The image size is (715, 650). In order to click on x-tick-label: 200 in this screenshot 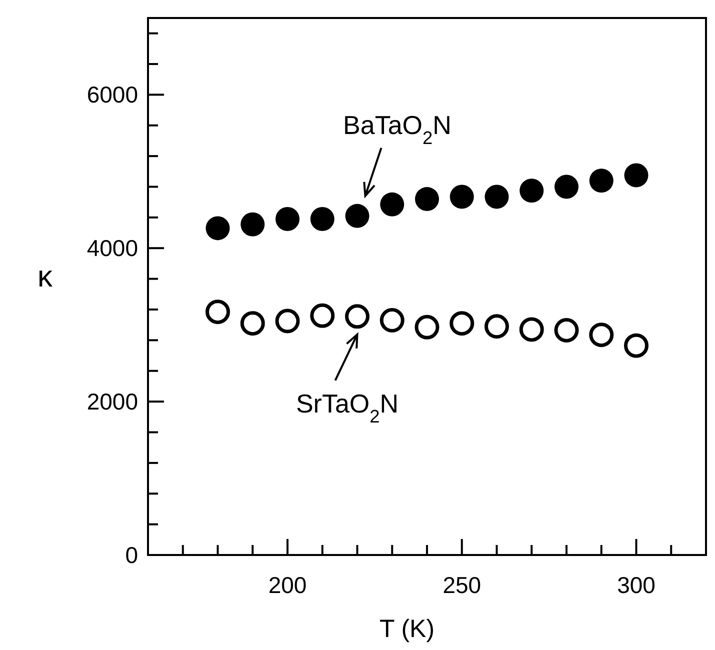, I will do `click(287, 585)`.